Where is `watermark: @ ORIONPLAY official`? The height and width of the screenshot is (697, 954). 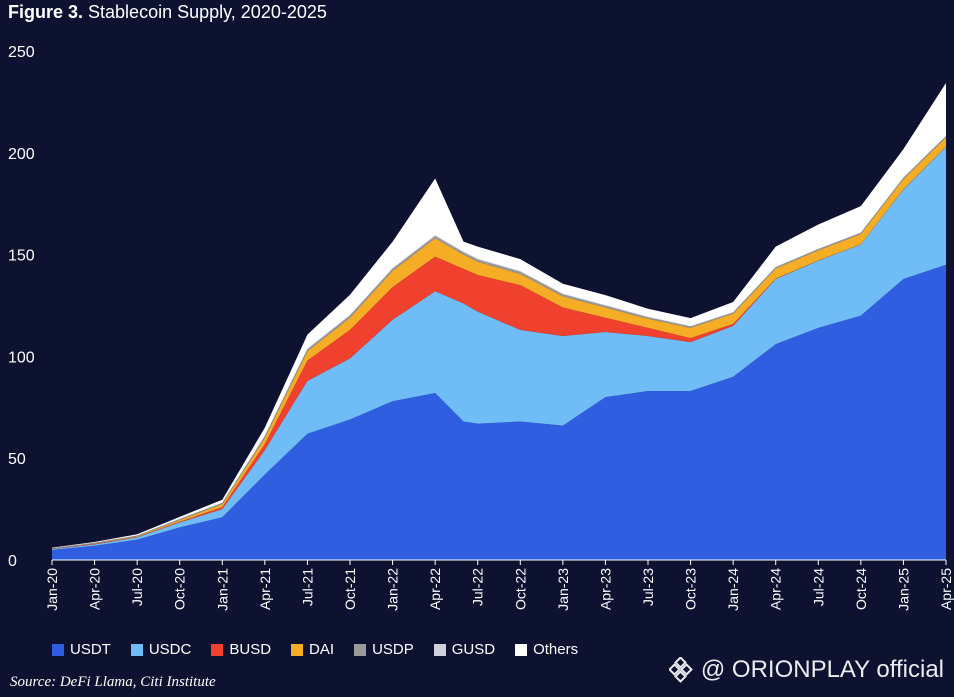 watermark: @ ORIONPLAY official is located at coordinates (806, 670).